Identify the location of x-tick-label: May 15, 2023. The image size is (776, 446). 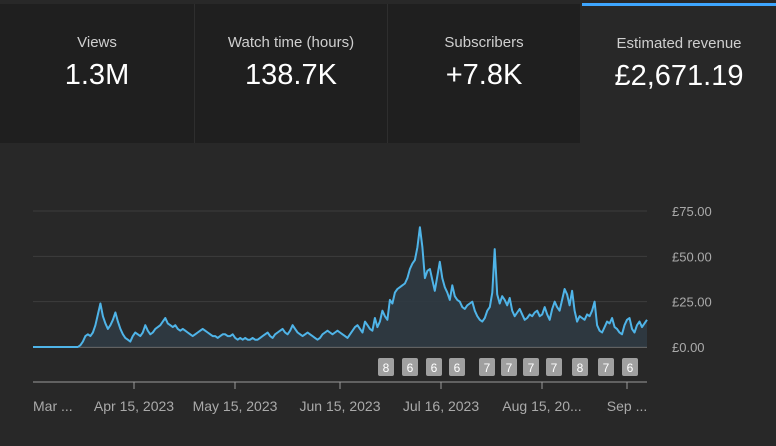
(235, 406).